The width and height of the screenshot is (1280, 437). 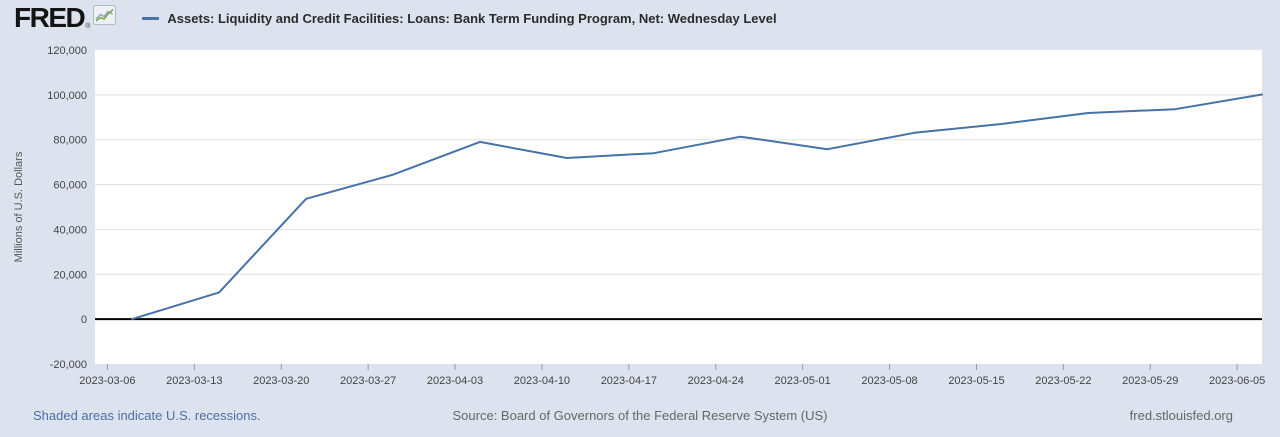 I want to click on y-tick-label: 0, so click(x=84, y=320).